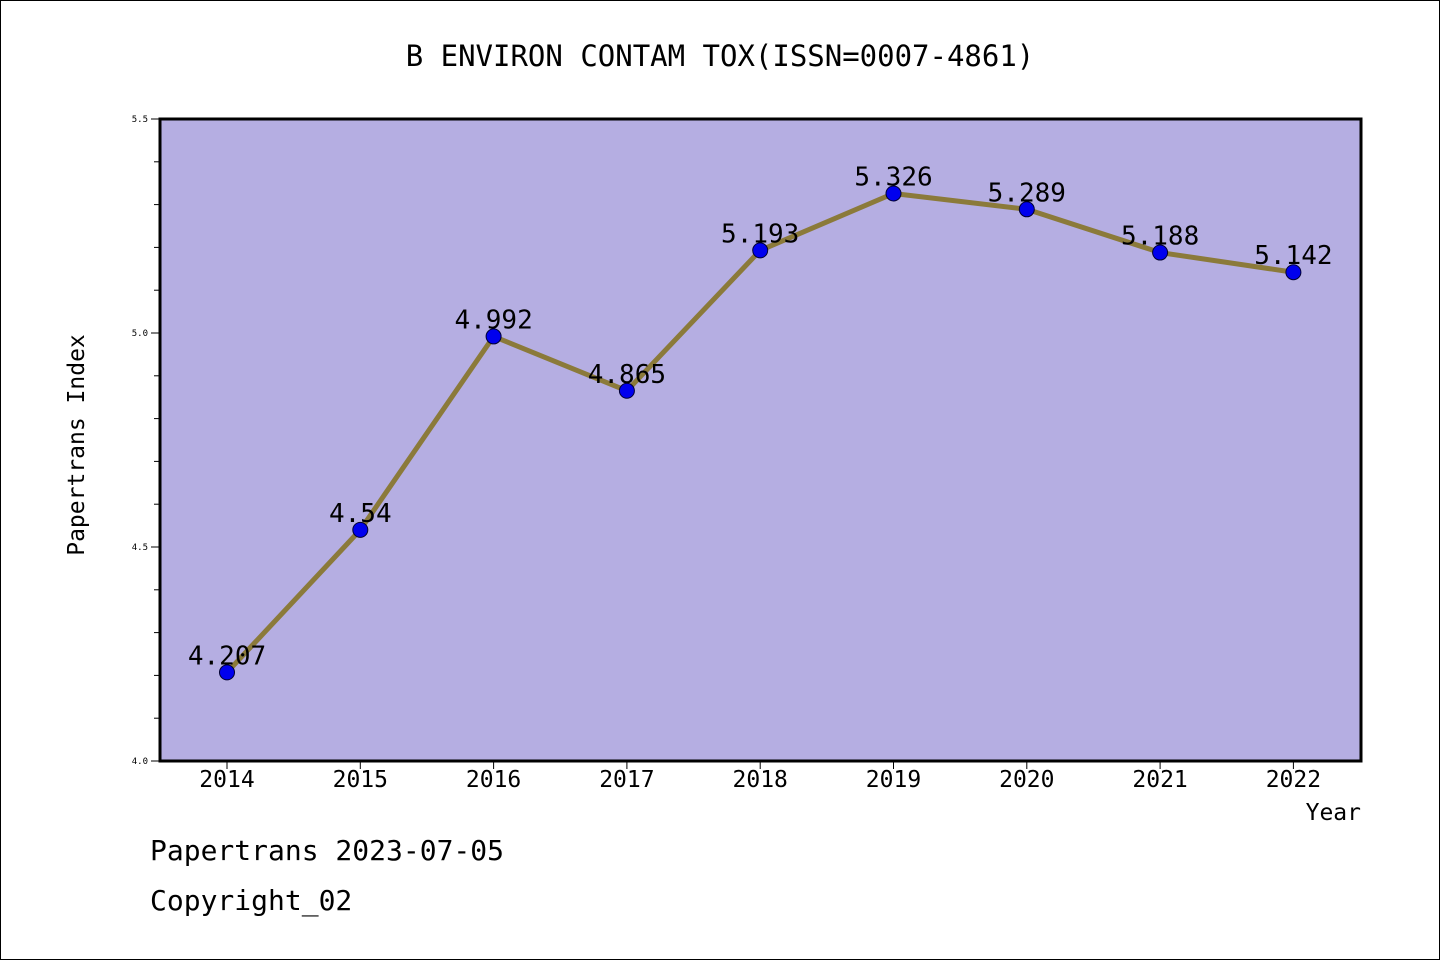  Describe the element at coordinates (226, 780) in the screenshot. I see `x-tick-label: 2014` at that location.